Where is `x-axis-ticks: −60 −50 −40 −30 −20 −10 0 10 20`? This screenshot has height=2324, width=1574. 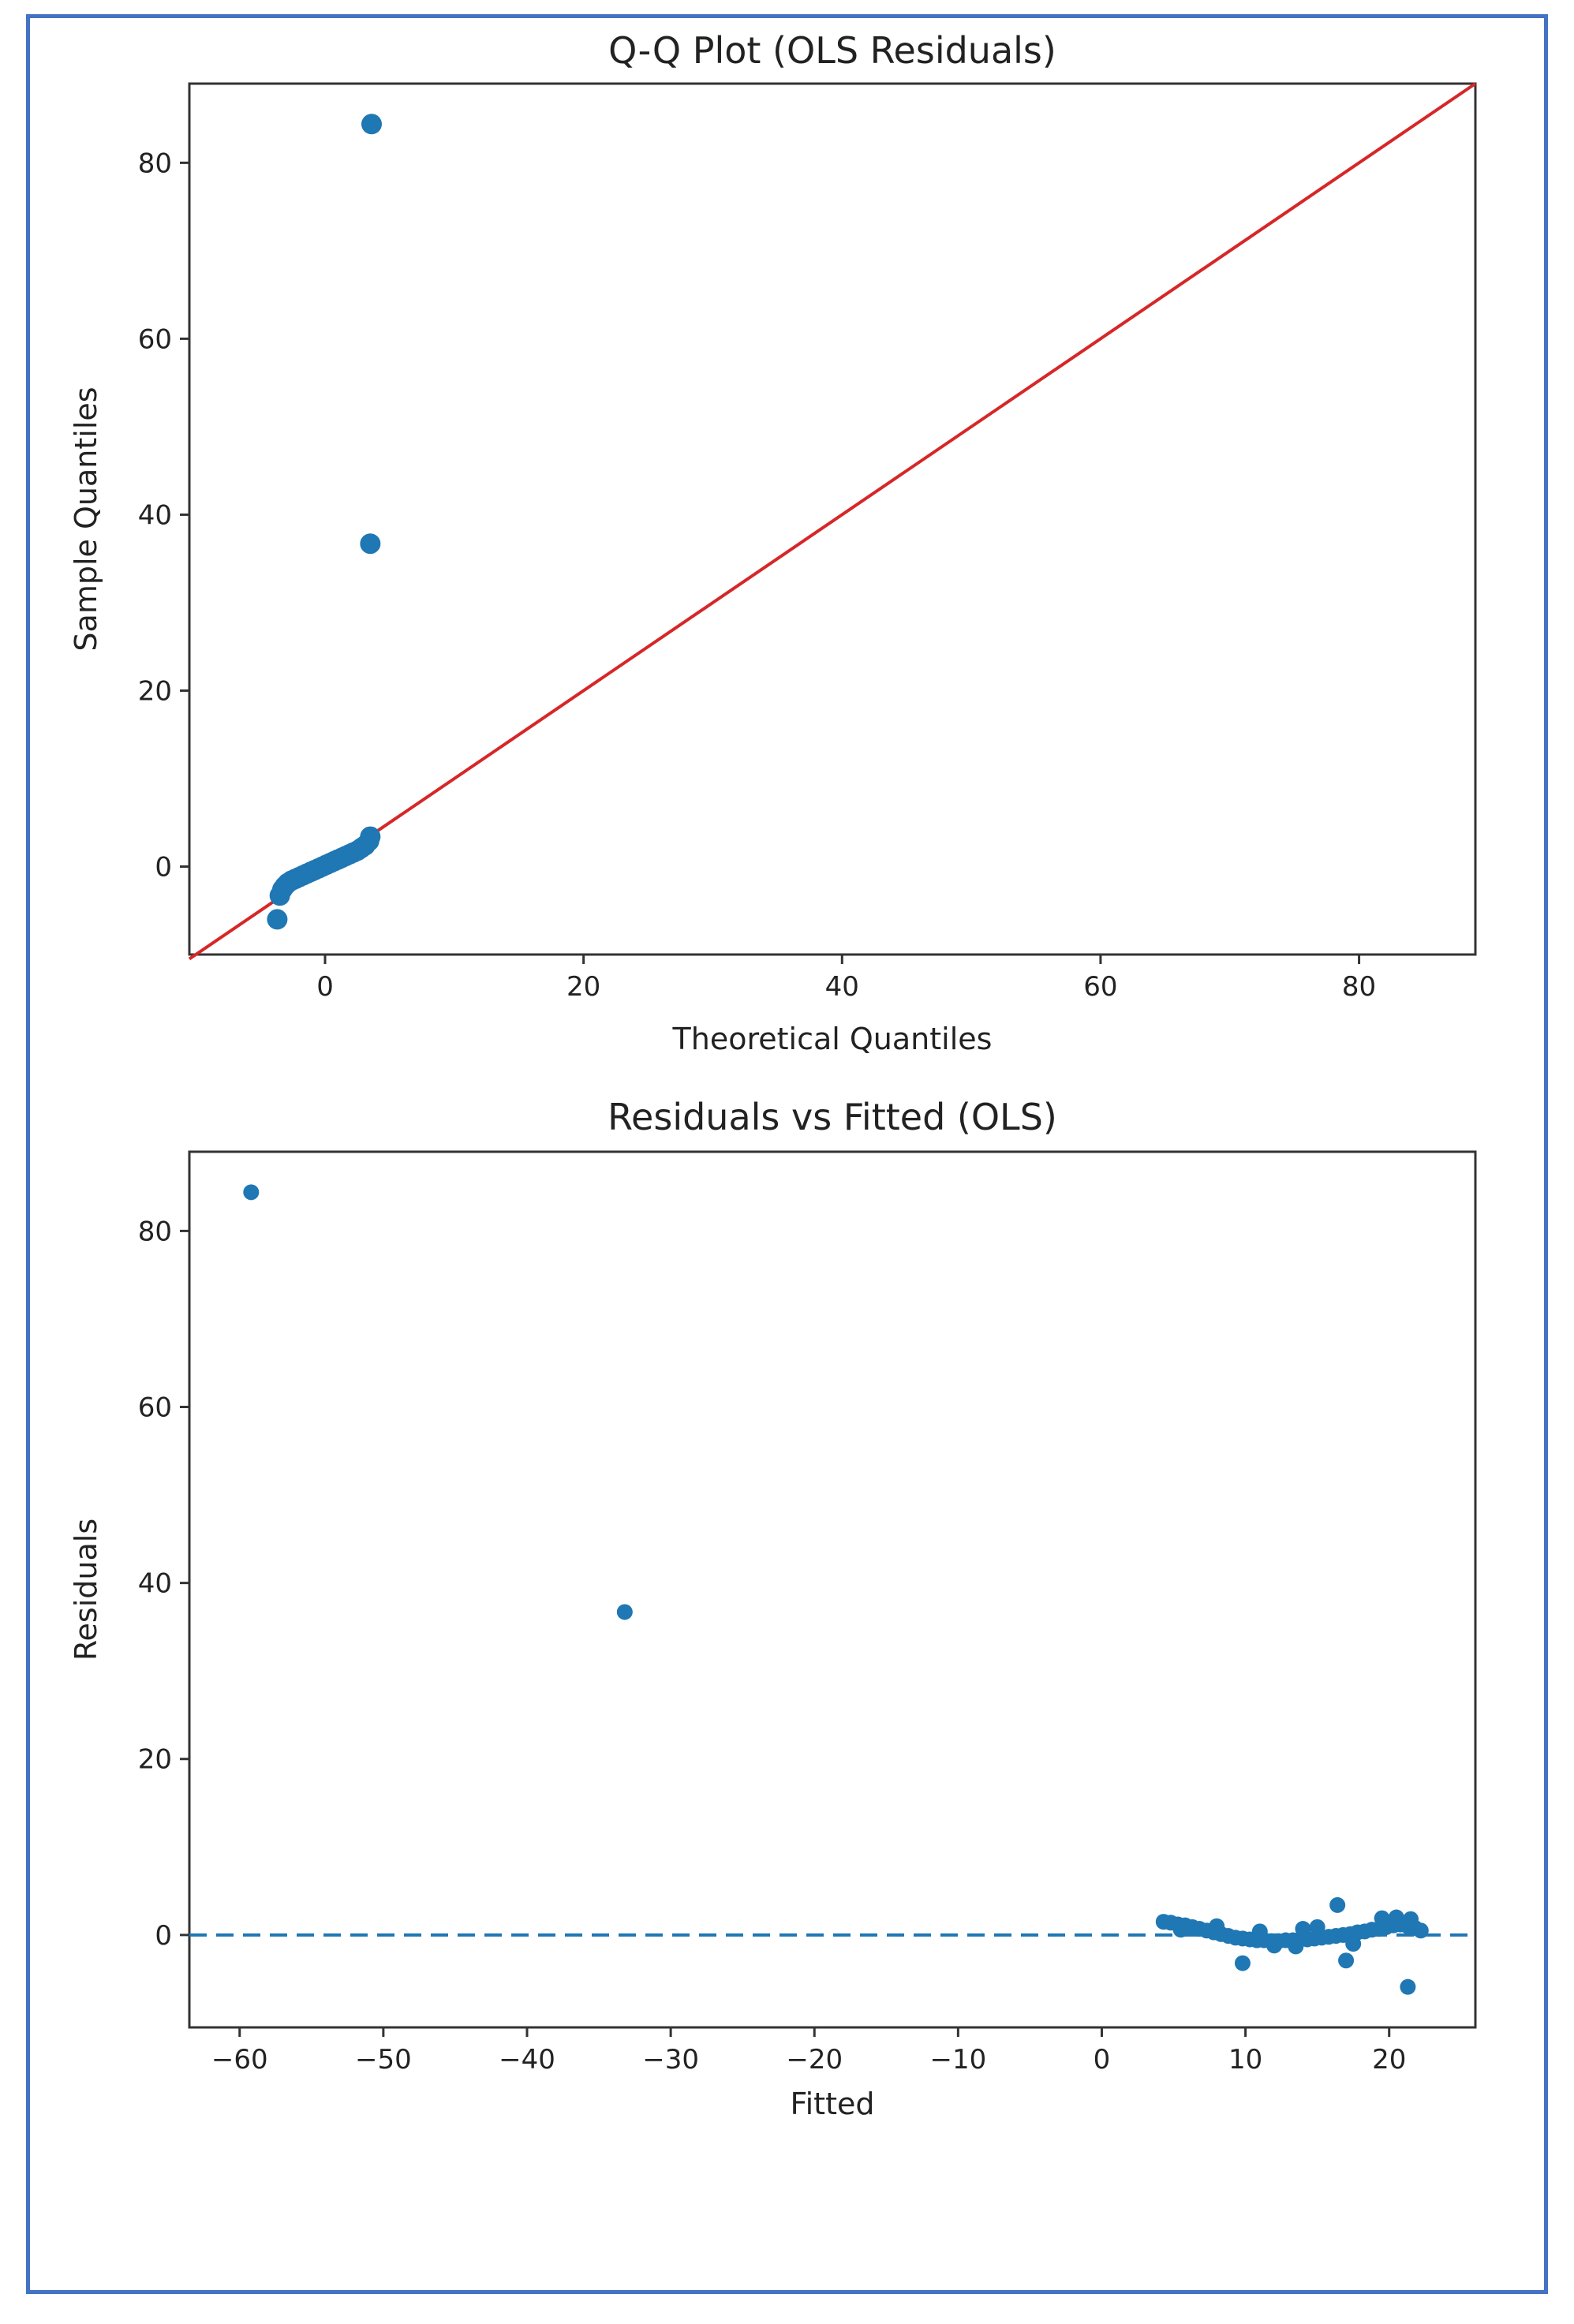 x-axis-ticks: −60 −50 −40 −30 −20 −10 0 10 20 is located at coordinates (808, 2051).